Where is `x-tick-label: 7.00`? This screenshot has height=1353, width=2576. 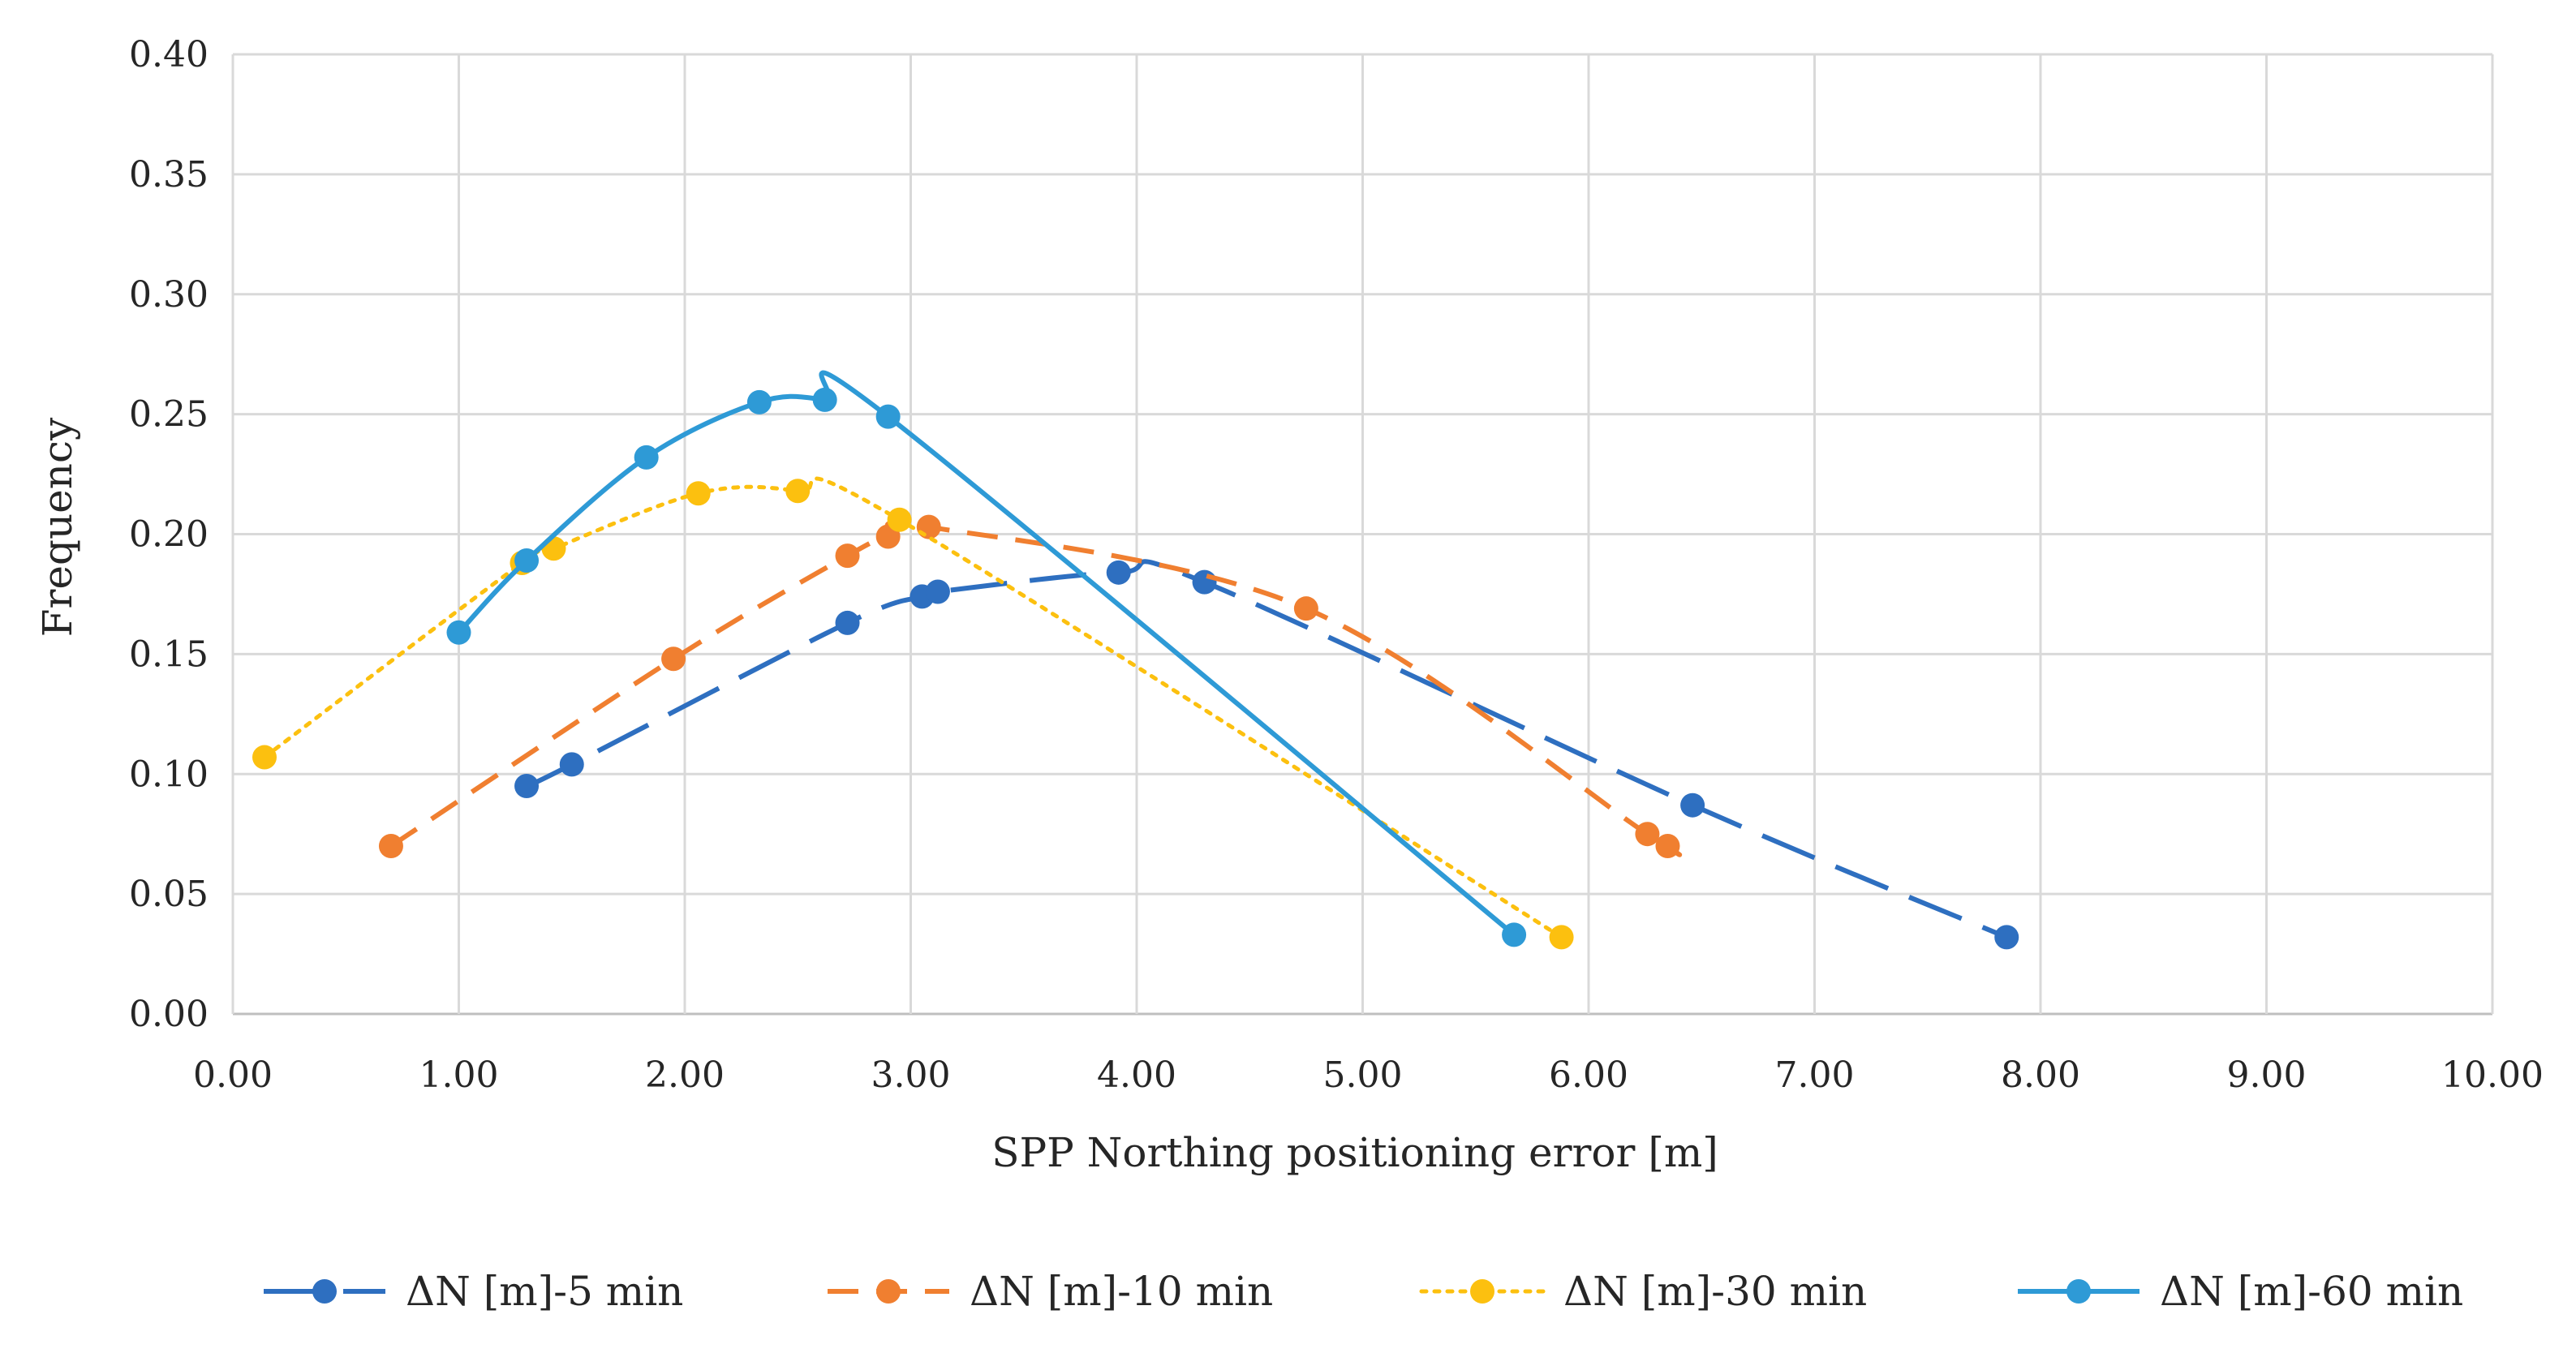 x-tick-label: 7.00 is located at coordinates (1815, 1075).